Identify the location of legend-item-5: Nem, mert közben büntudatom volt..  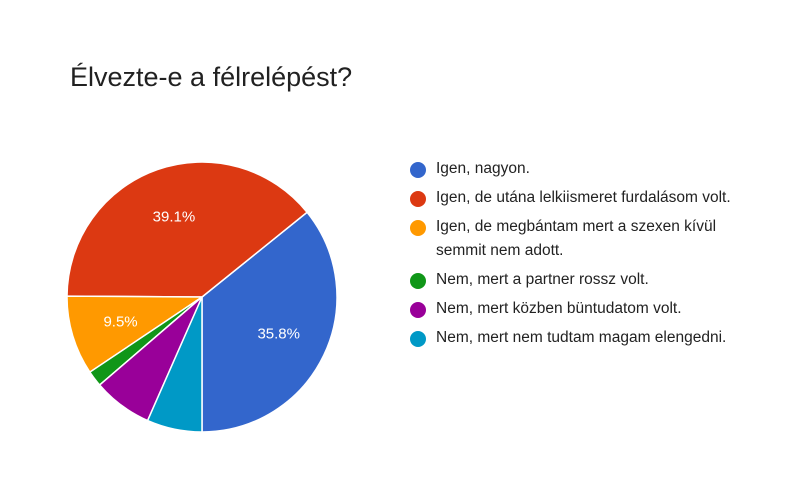
(580, 310).